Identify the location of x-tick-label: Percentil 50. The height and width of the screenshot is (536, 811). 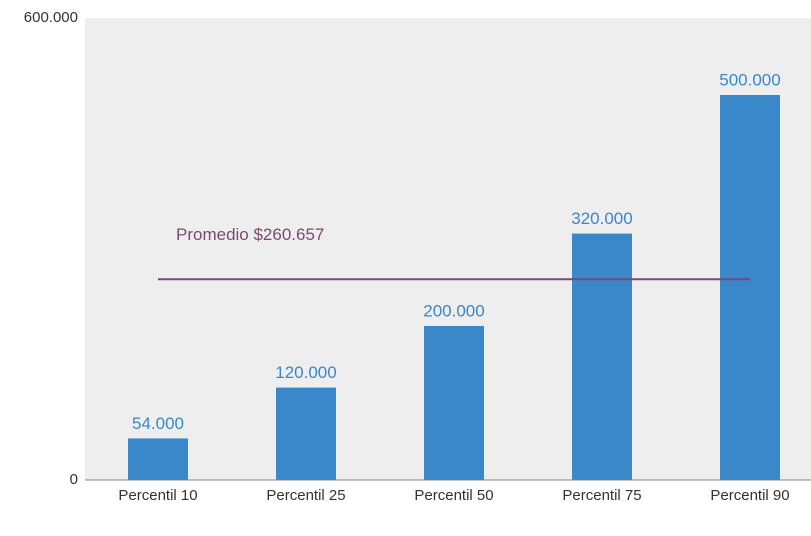
(453, 495).